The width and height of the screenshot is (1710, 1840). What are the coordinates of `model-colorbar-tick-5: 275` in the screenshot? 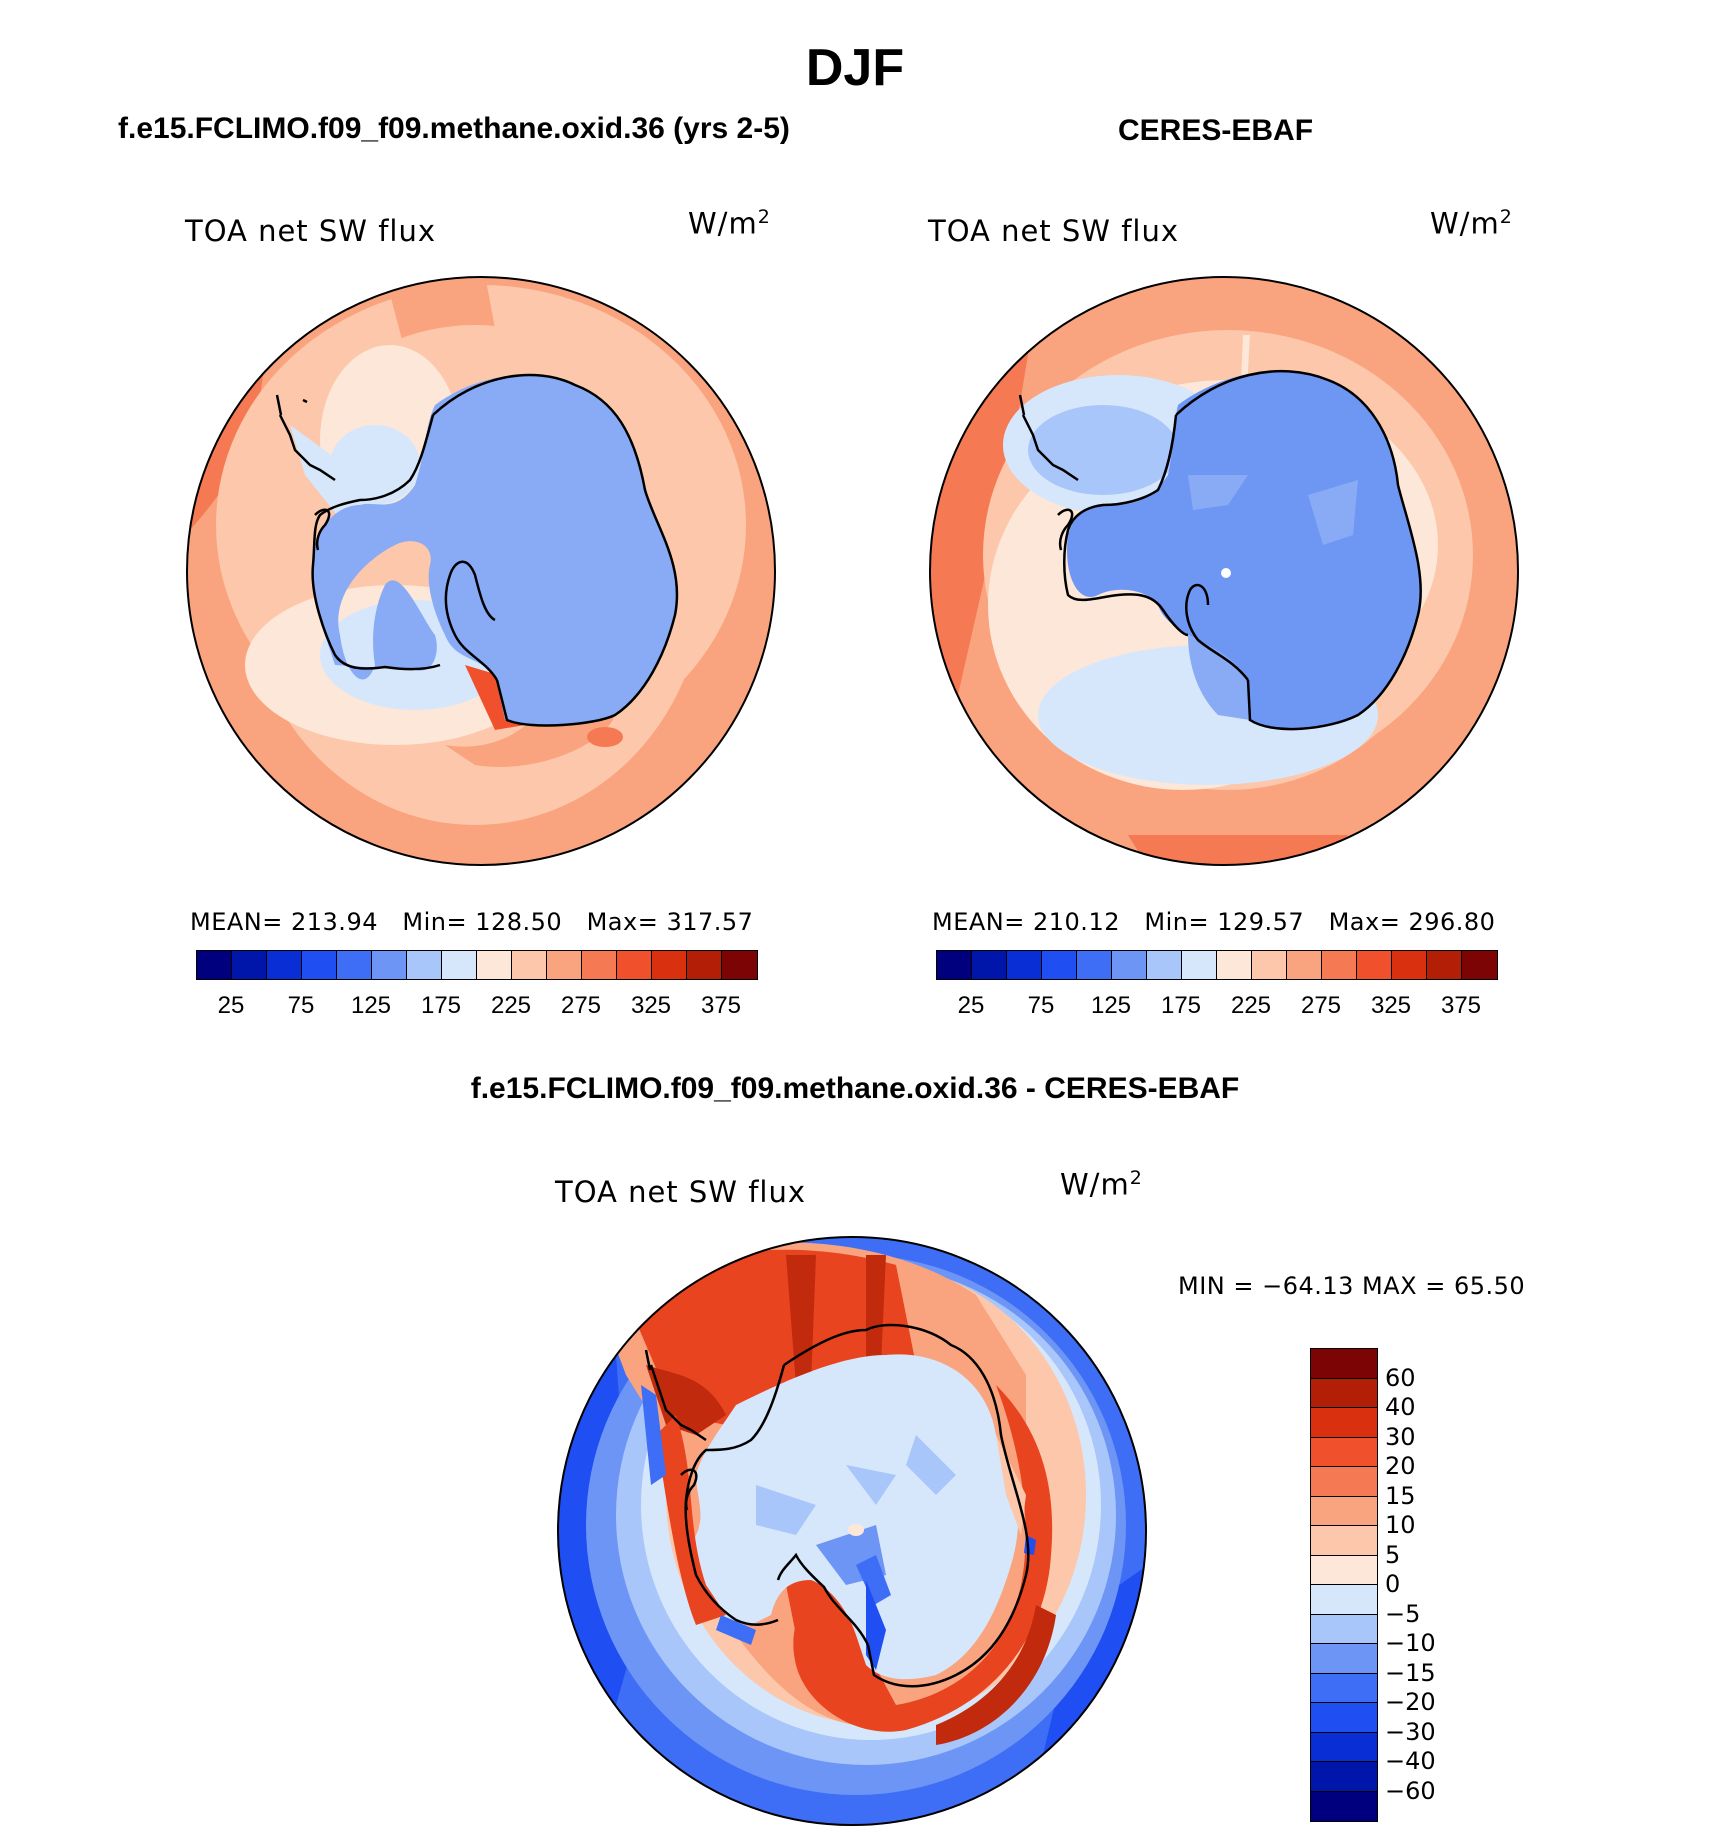 It's located at (581, 1005).